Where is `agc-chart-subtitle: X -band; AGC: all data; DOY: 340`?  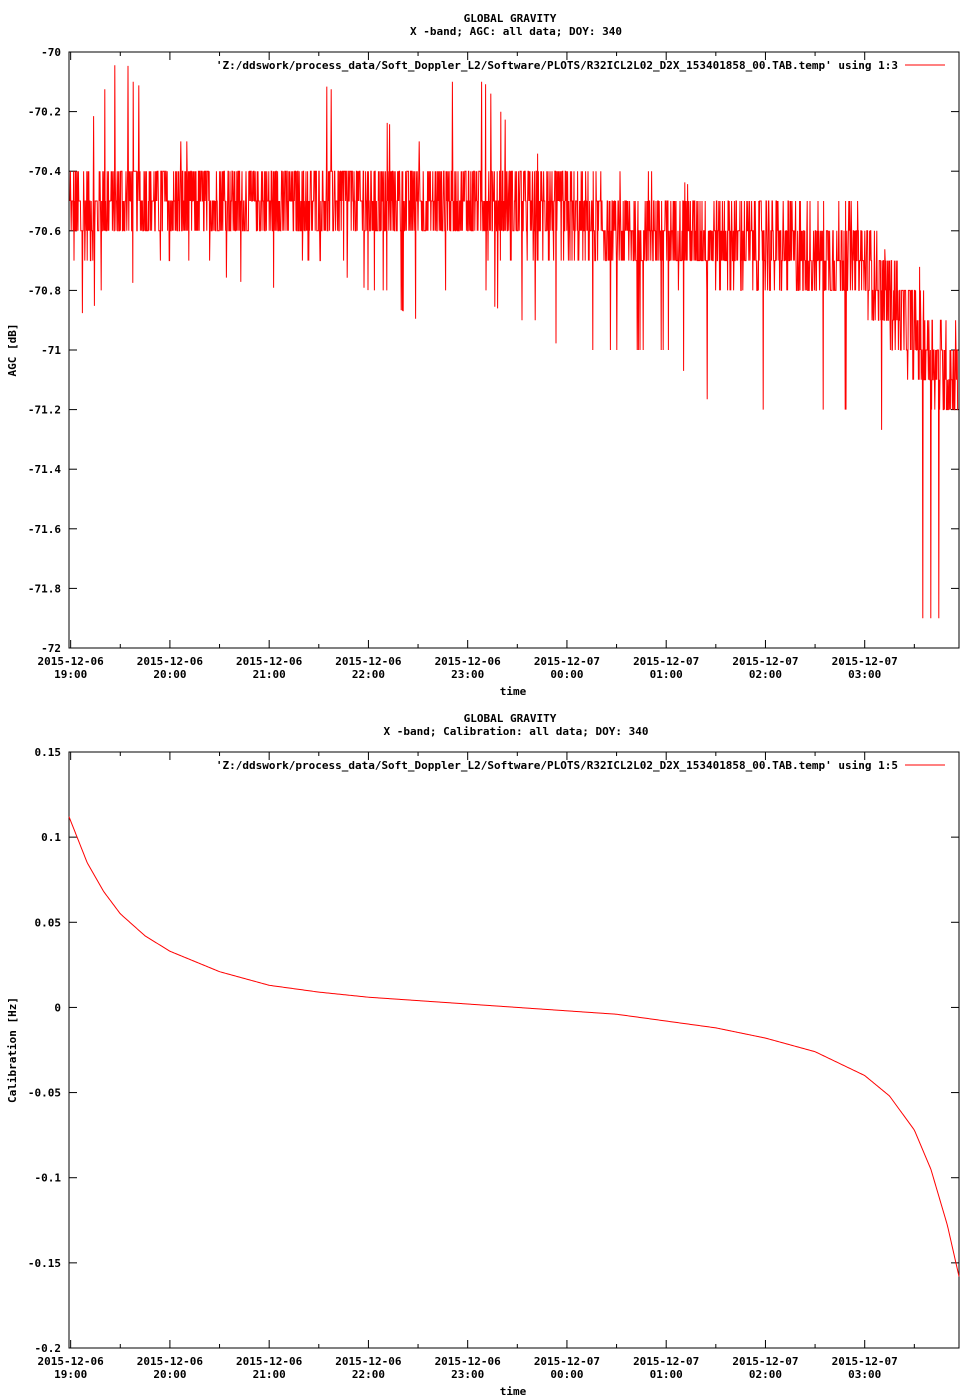
agc-chart-subtitle: X -band; AGC: all data; DOY: 340 is located at coordinates (516, 31).